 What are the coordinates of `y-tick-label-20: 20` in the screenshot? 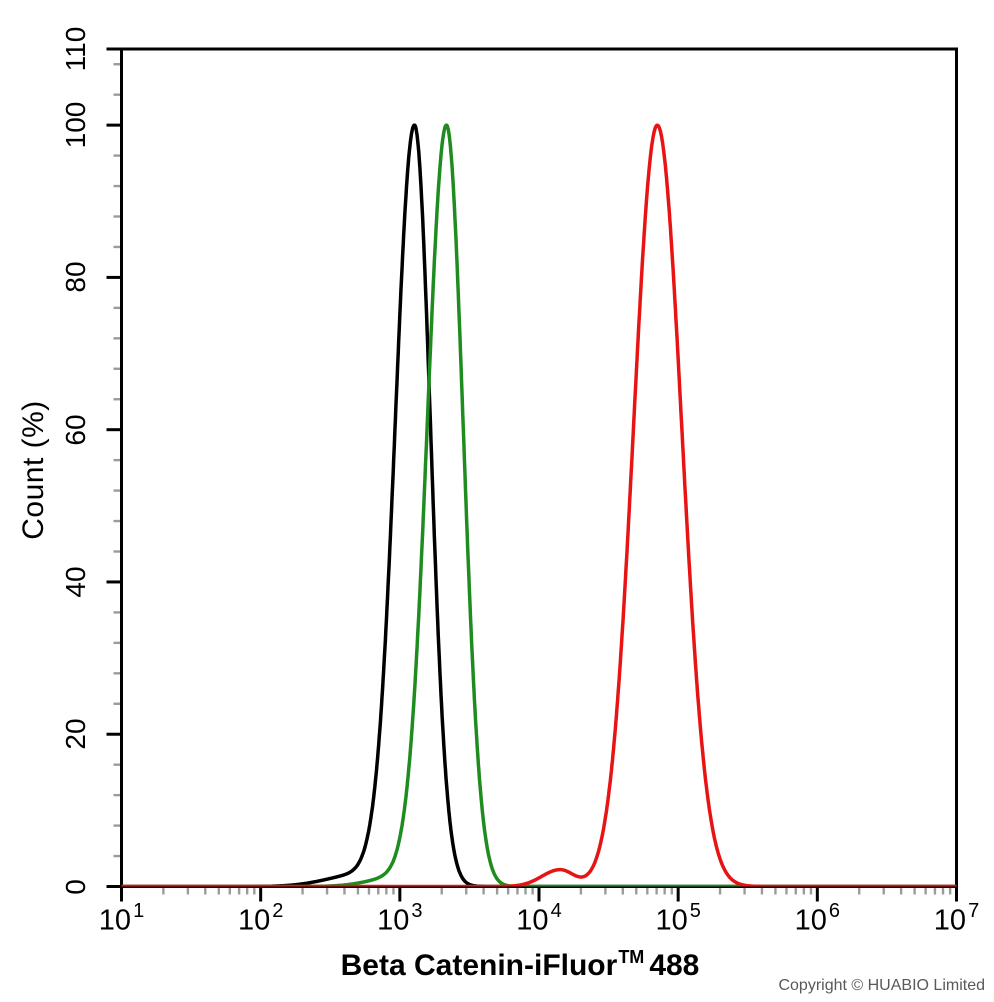 It's located at (75, 734).